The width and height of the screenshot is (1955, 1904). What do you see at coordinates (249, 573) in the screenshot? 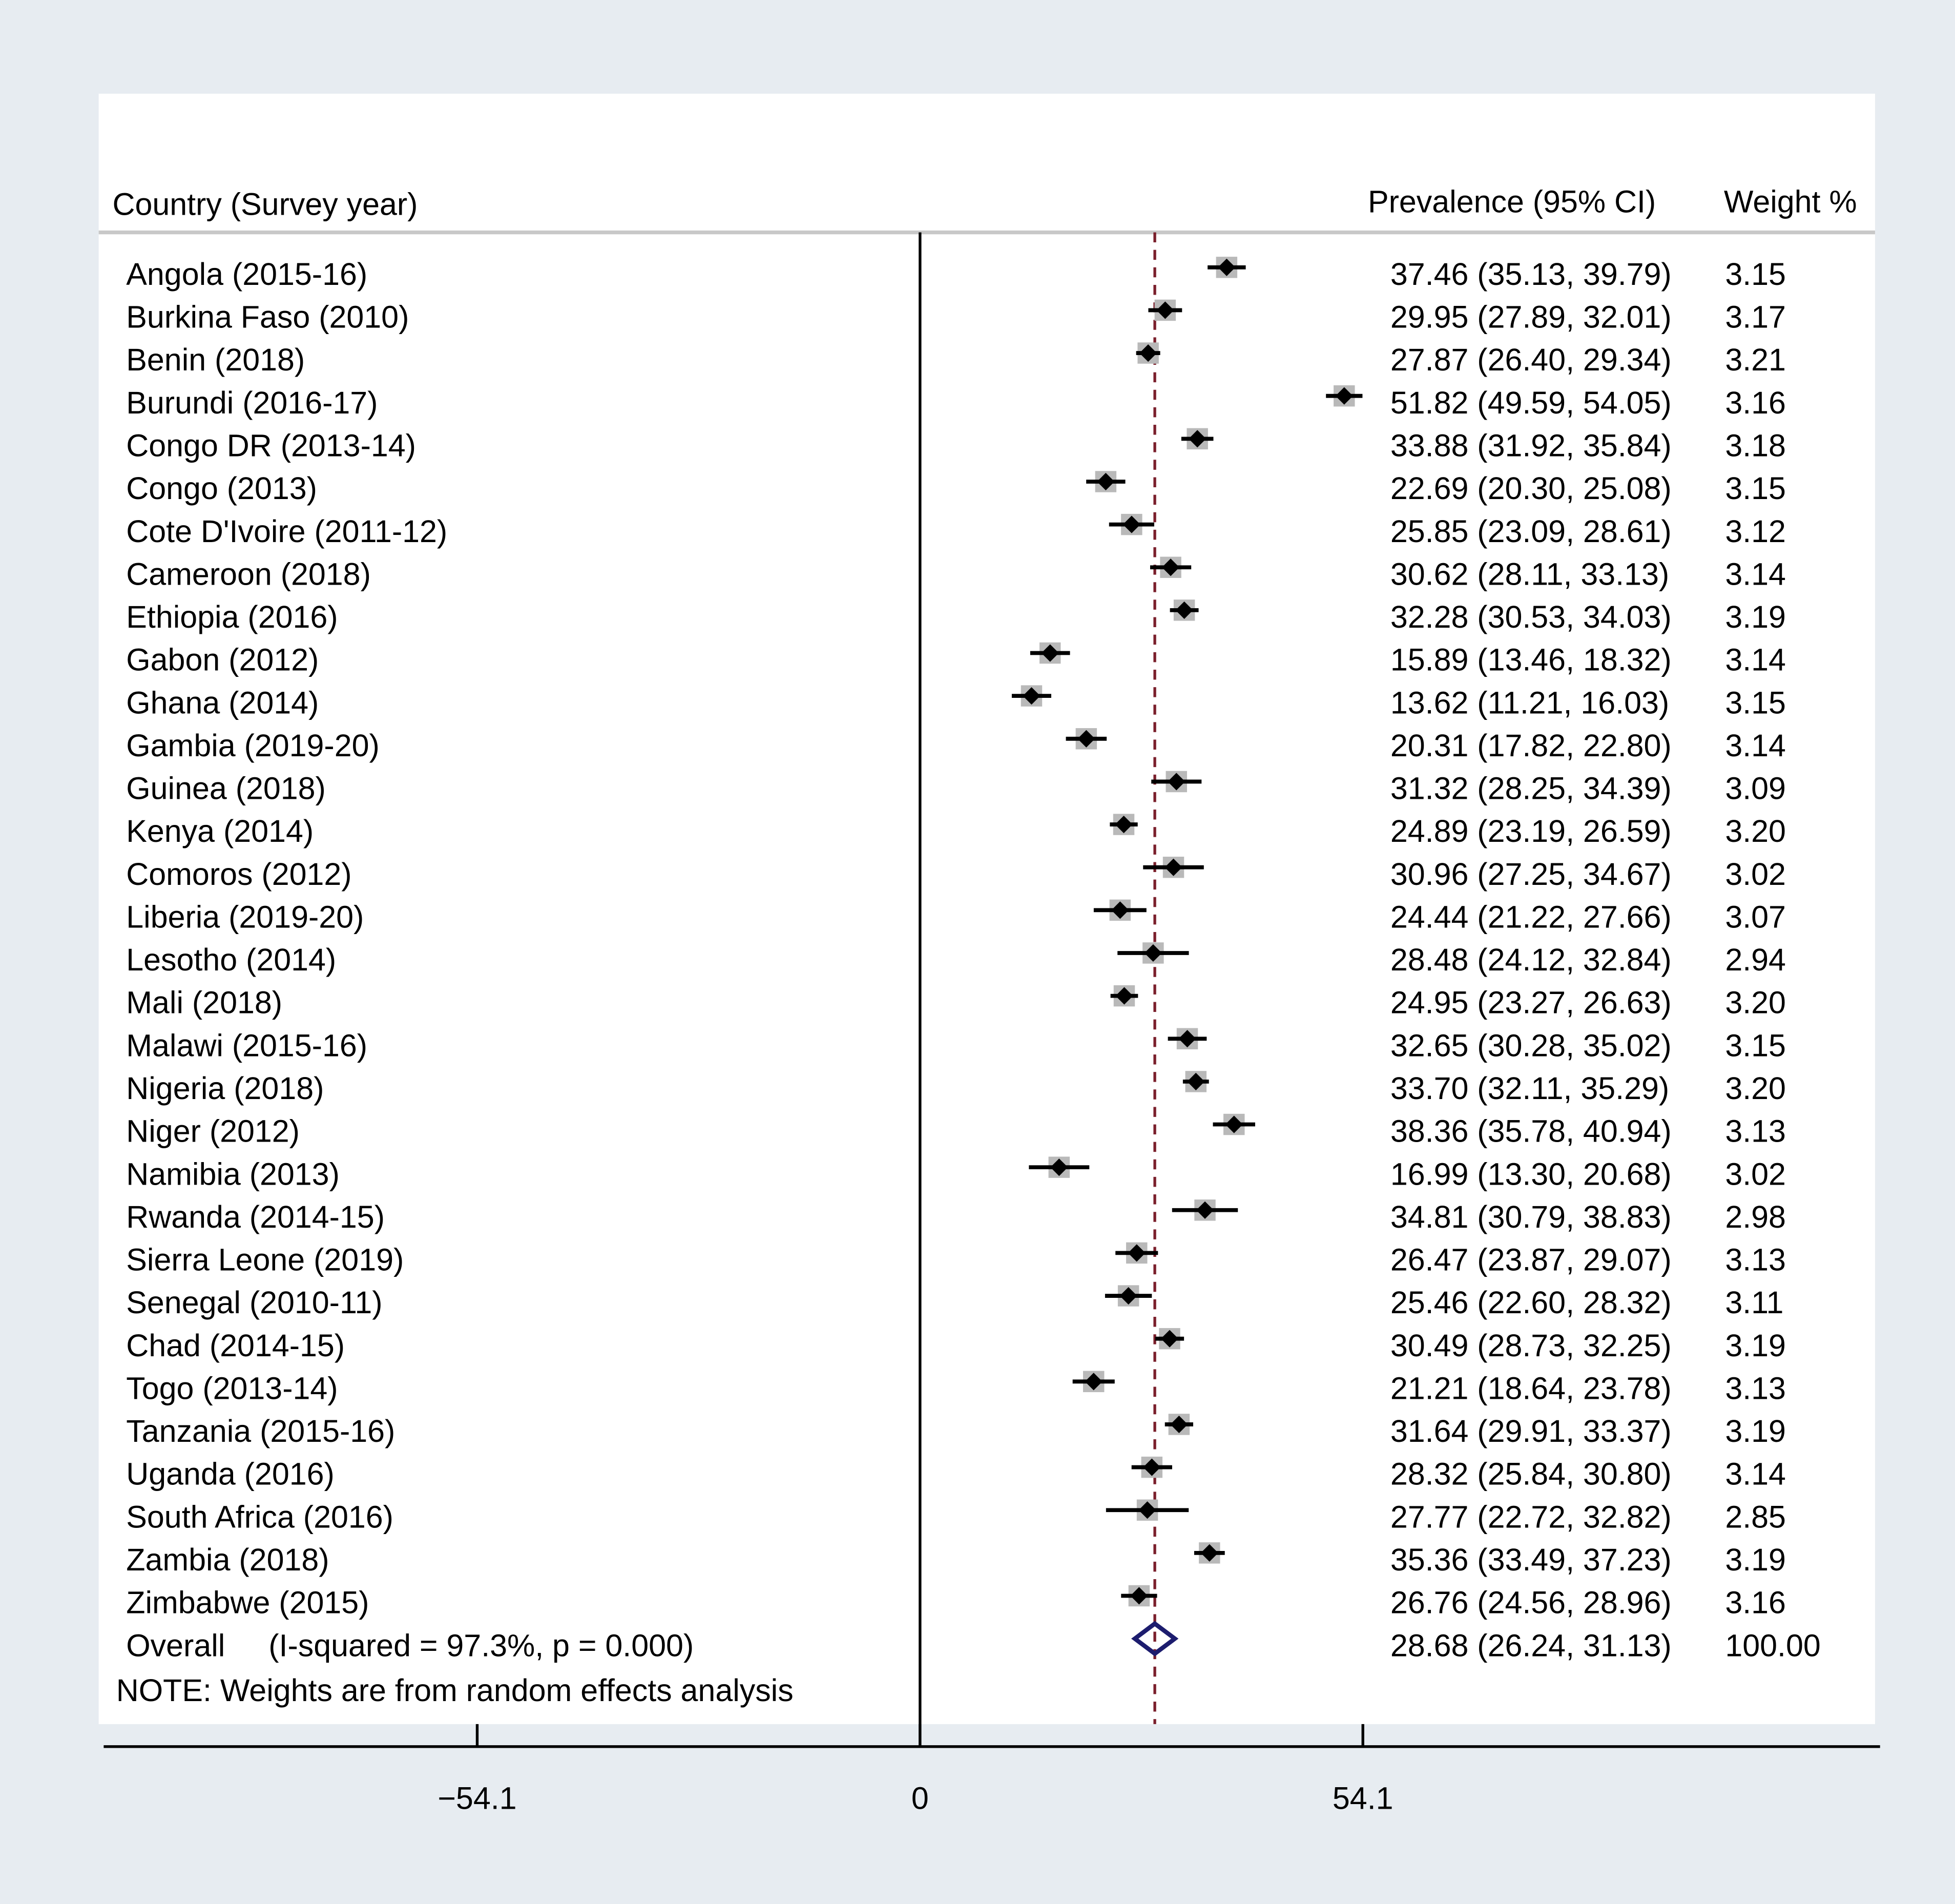
I see `study-label: Cameroon (2018)` at bounding box center [249, 573].